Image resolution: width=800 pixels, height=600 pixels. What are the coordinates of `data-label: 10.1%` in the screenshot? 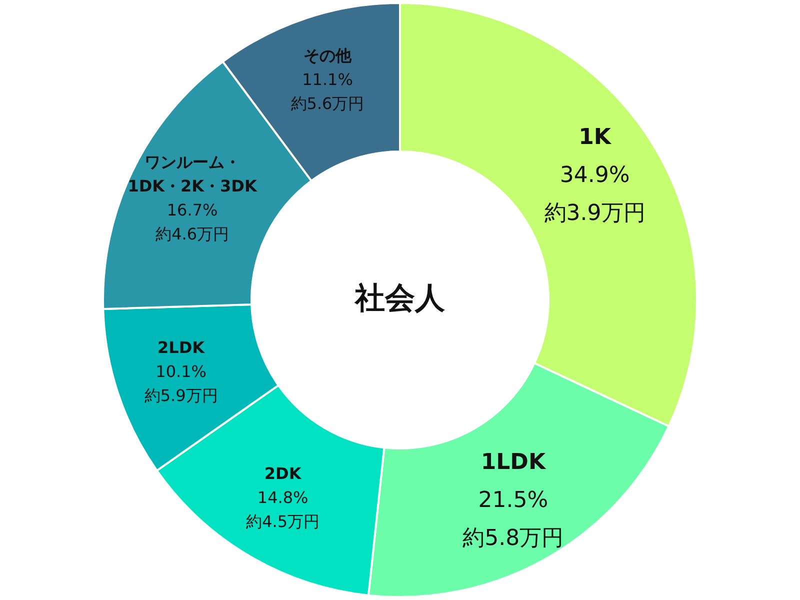 It's located at (181, 371).